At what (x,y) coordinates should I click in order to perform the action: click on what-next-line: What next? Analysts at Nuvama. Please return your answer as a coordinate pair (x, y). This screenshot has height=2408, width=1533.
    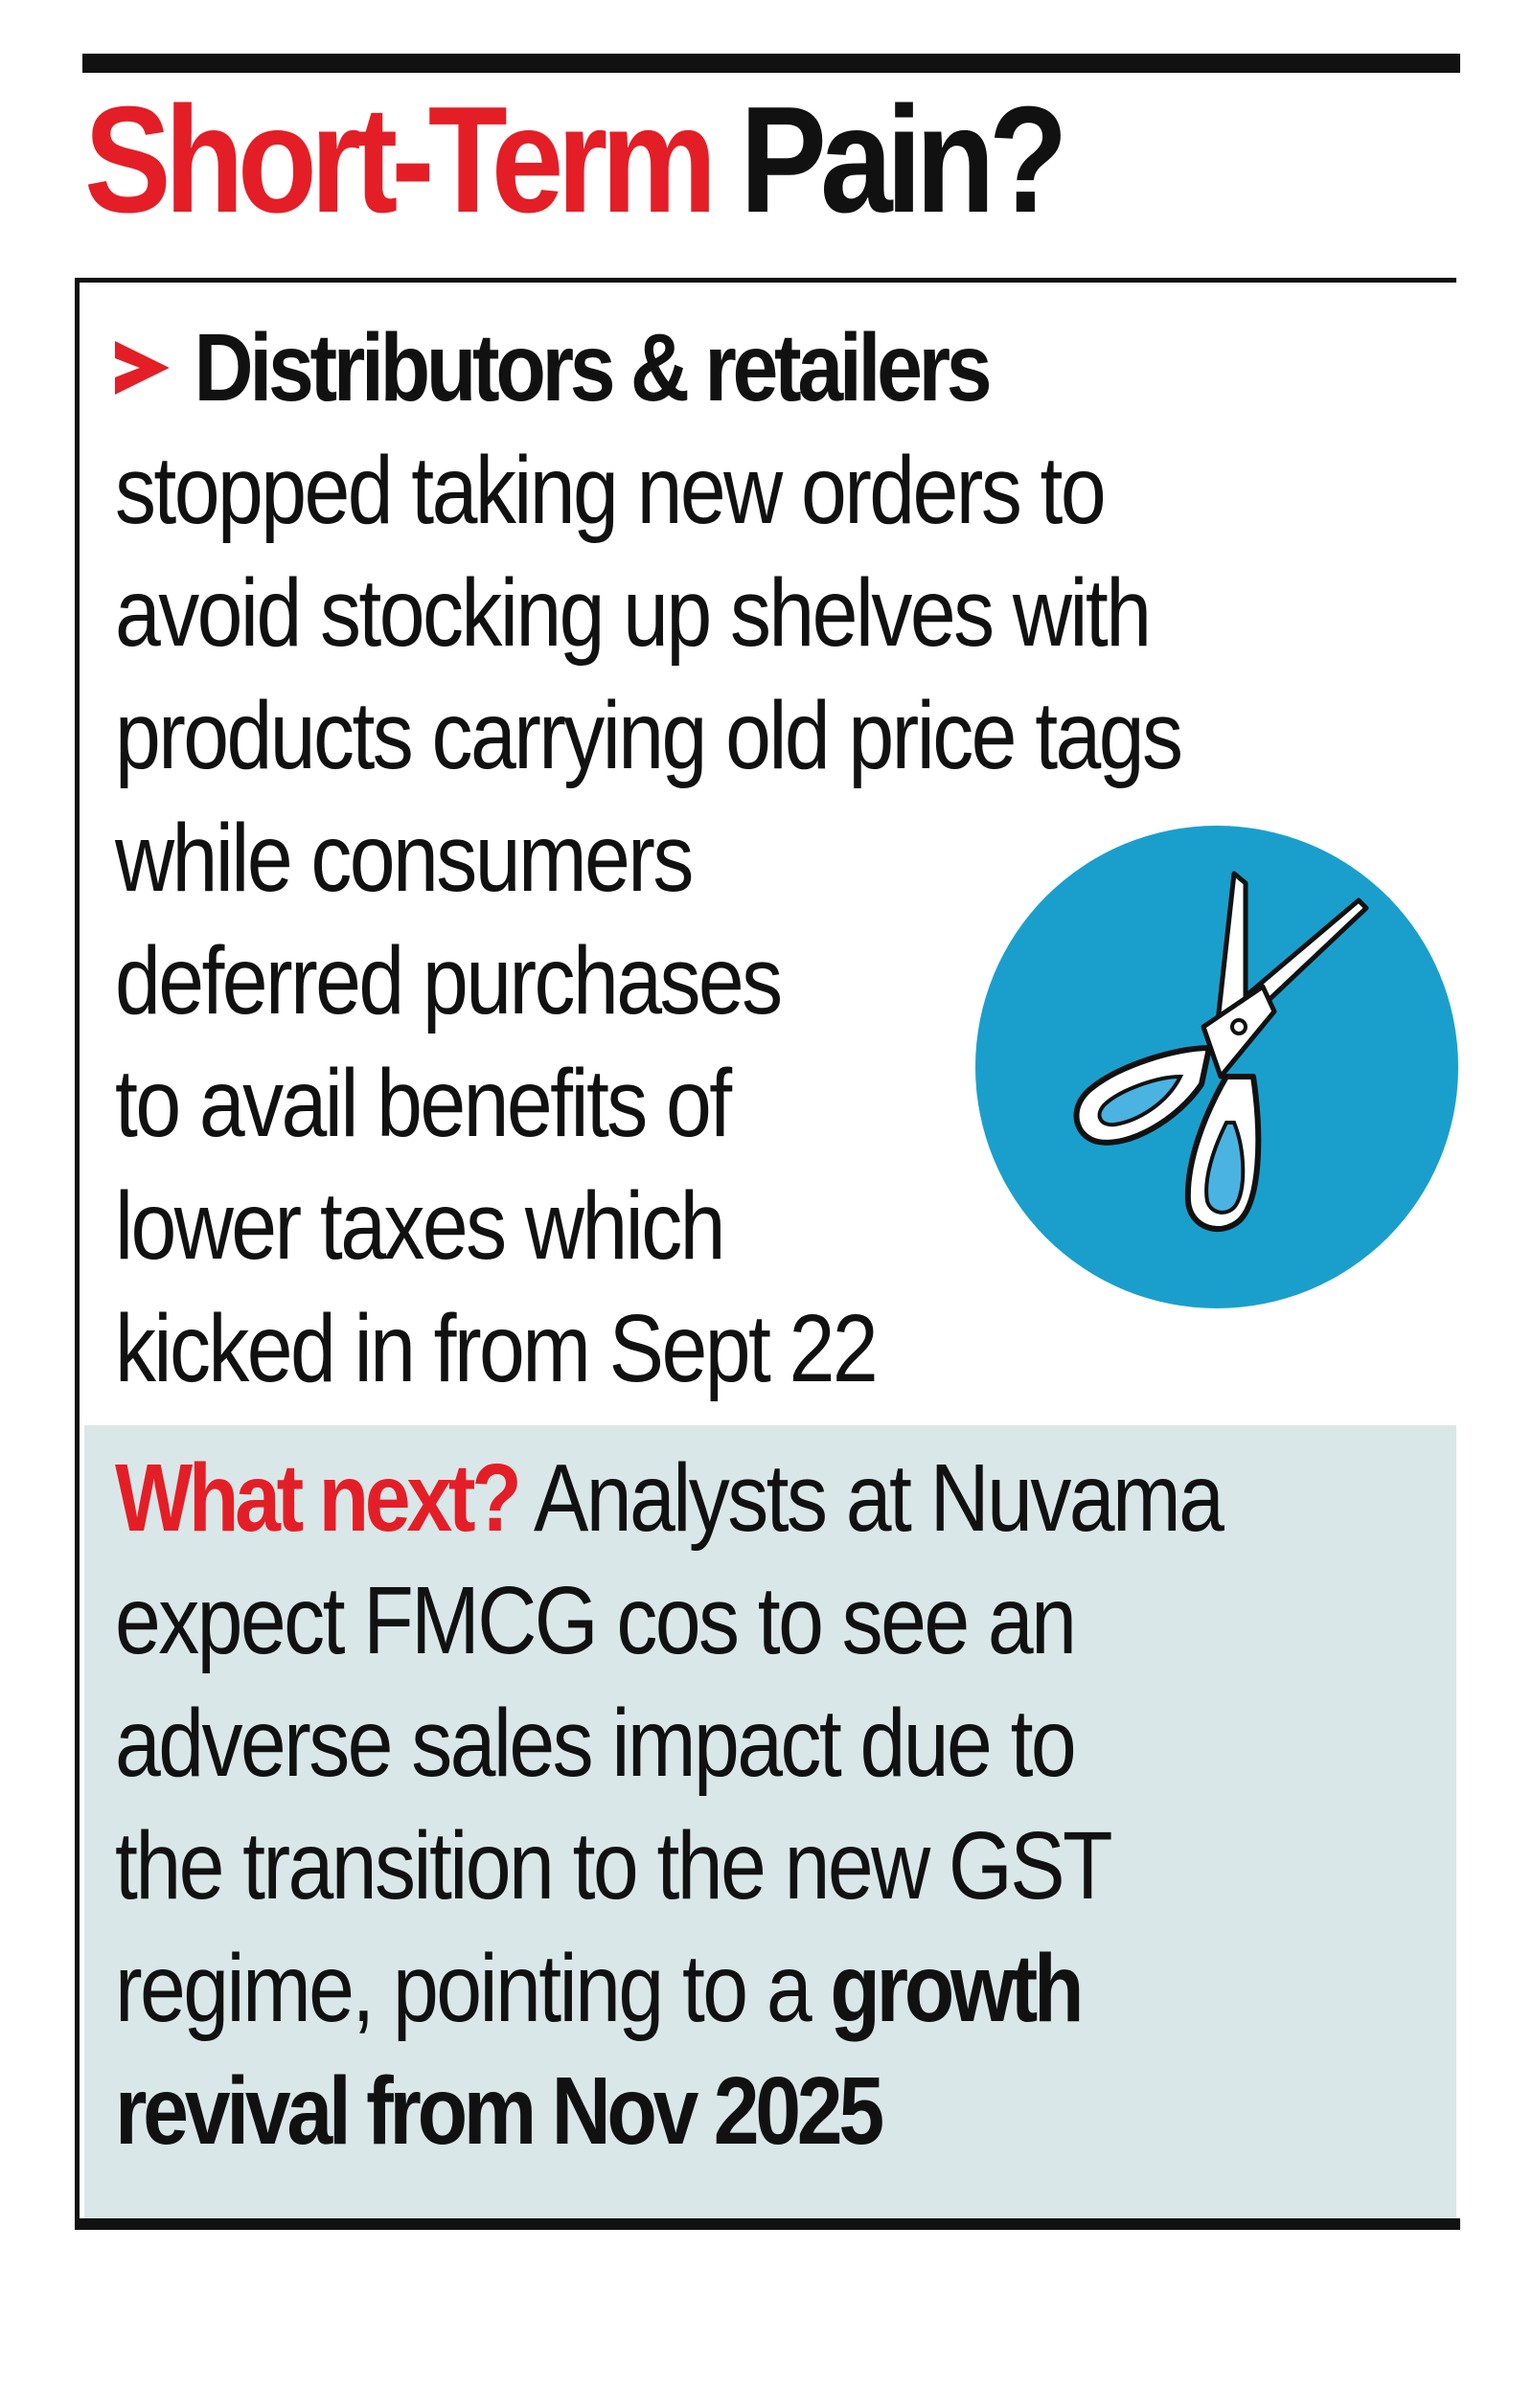
    Looking at the image, I should click on (669, 1498).